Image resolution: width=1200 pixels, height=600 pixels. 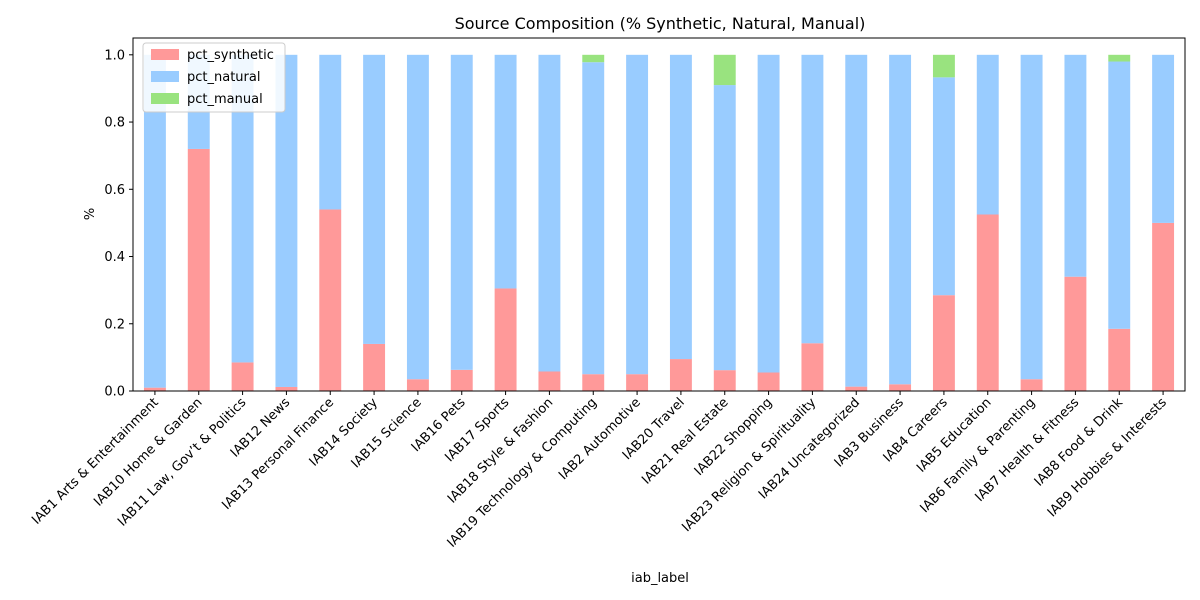 What do you see at coordinates (225, 99) in the screenshot?
I see `legend-label-pct_manual: pct_manual` at bounding box center [225, 99].